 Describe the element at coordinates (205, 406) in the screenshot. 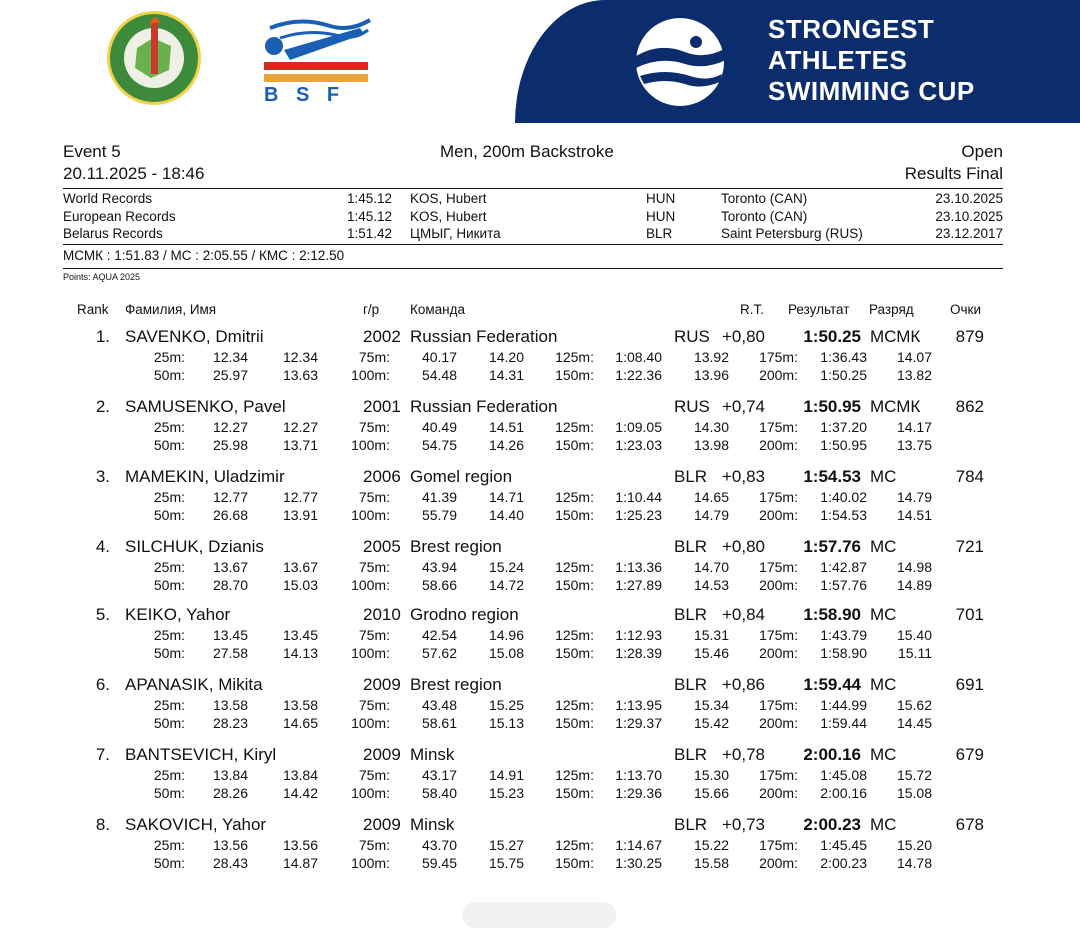

I see `swimmer-name: SAMUSENKO, Pavel` at that location.